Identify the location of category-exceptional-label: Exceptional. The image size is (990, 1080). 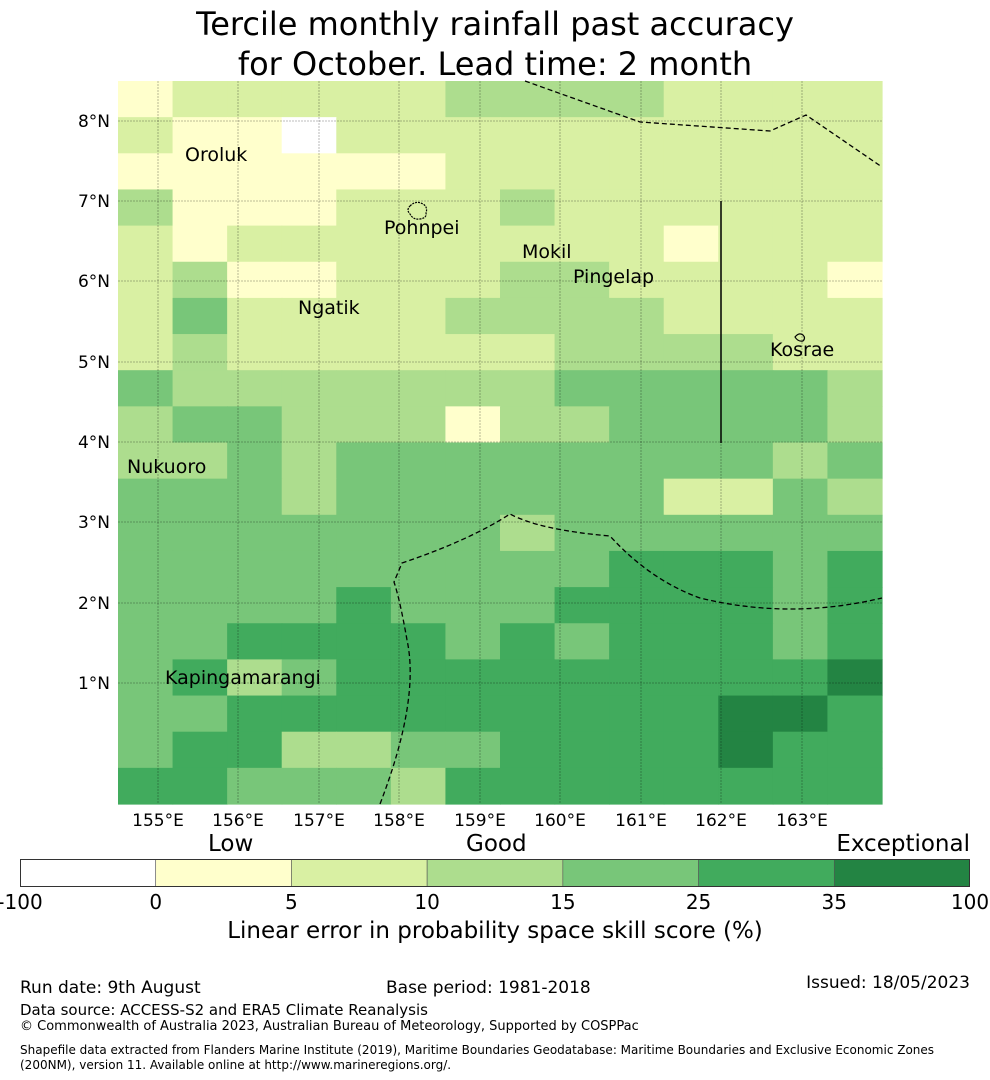
(903, 844).